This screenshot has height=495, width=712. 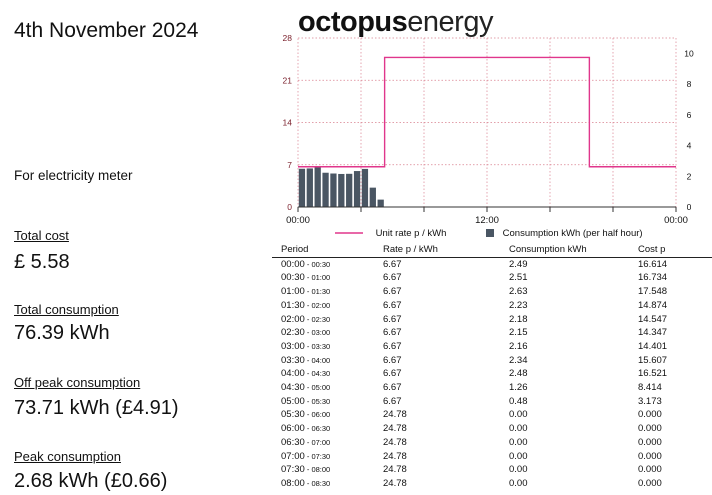 I want to click on cell-consumption: 2.51, so click(x=518, y=278).